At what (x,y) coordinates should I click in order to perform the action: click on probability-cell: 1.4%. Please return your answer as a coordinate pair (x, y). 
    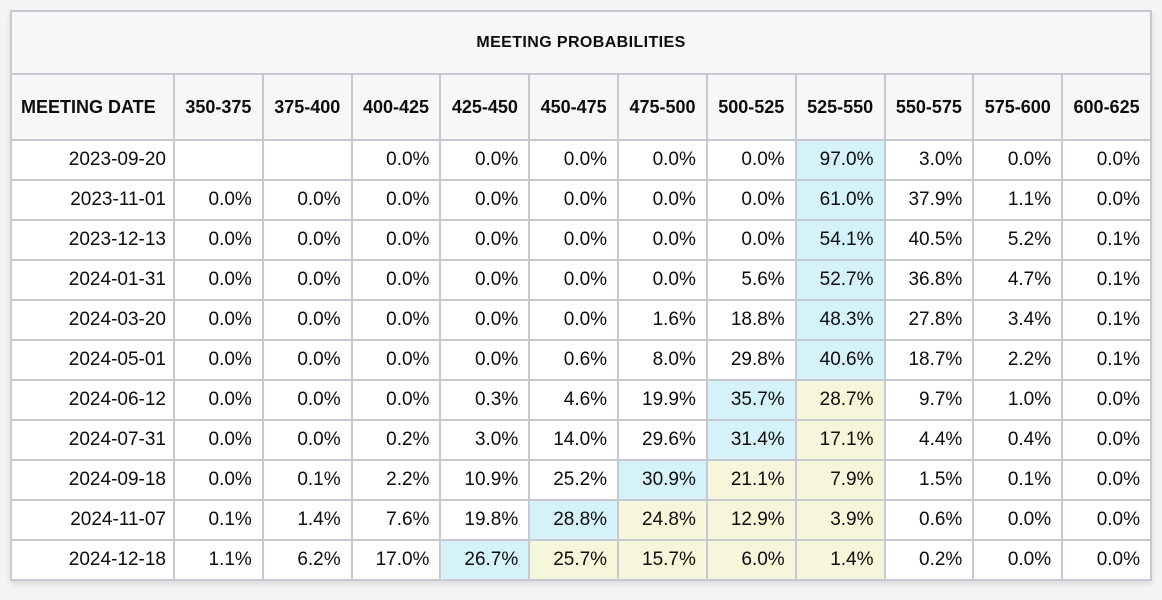
    Looking at the image, I should click on (307, 520).